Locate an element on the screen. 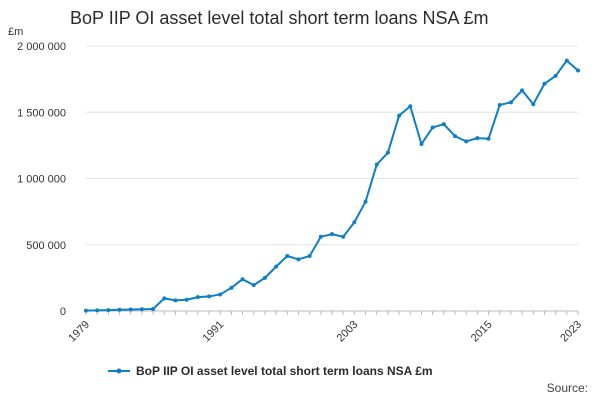 The image size is (600, 400). y-tick-label: 0 is located at coordinates (63, 312).